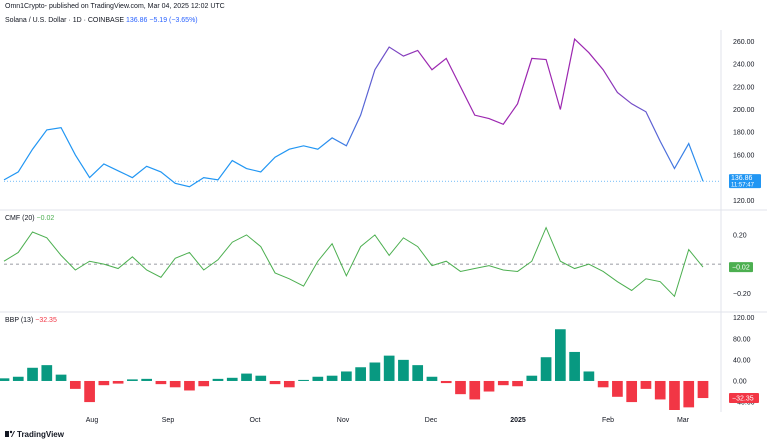 This screenshot has height=443, width=767. Describe the element at coordinates (353, 262) in the screenshot. I see `cmf-series-line` at that location.